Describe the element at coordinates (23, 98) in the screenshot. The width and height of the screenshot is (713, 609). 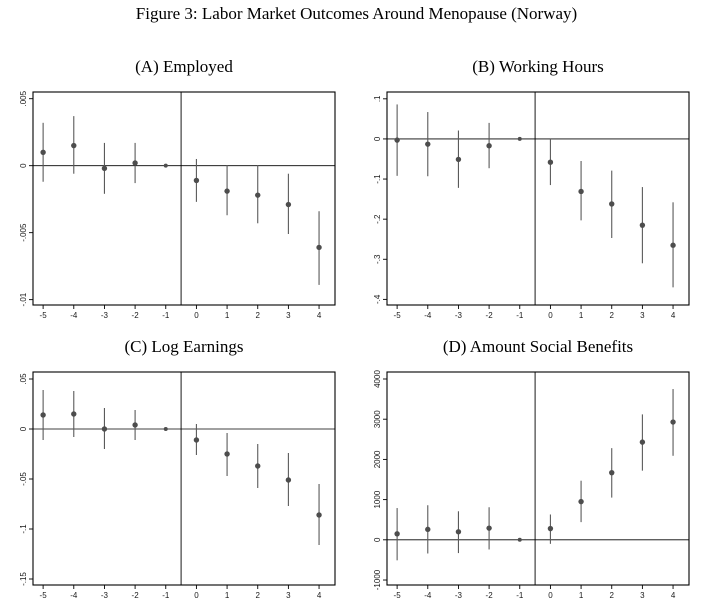
I see `y-tick-label: .005` at that location.